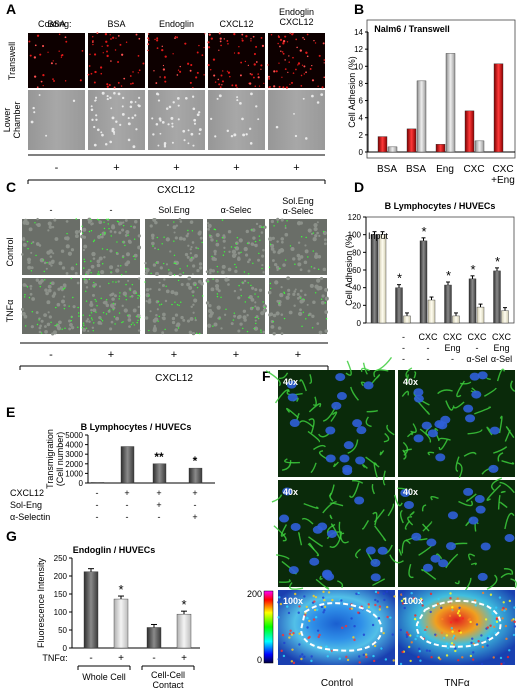  I want to click on panel-e-bar, so click(159, 473).